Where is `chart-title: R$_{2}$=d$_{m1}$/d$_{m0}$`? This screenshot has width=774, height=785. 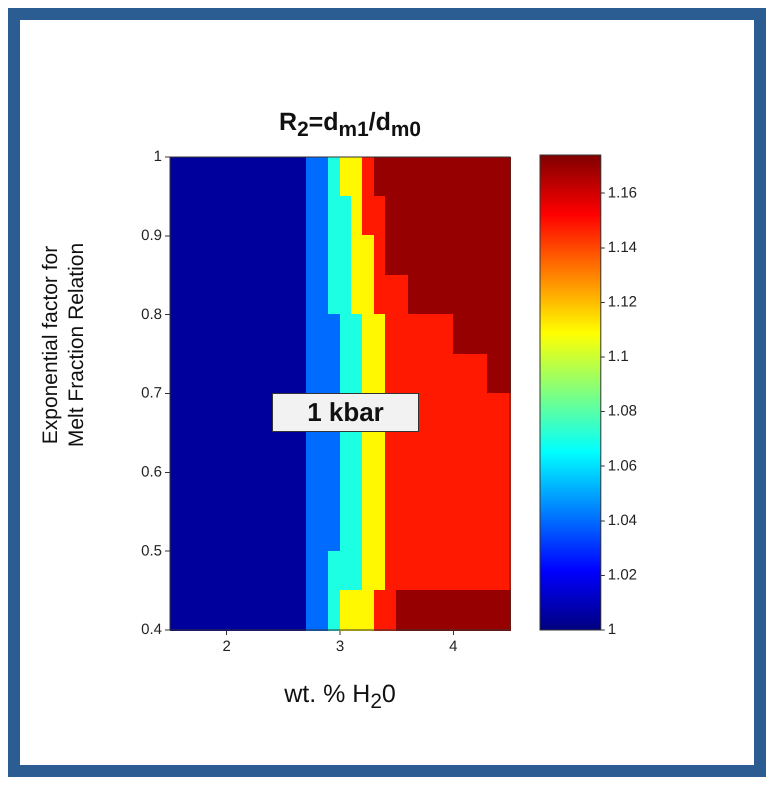 chart-title: R$_{2}$=d$_{m1}$/d$_{m0}$ is located at coordinates (350, 125).